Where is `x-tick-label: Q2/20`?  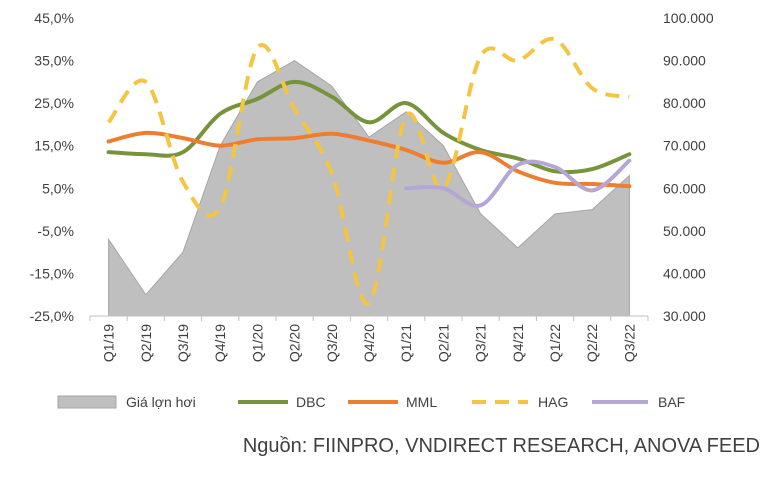 x-tick-label: Q2/20 is located at coordinates (295, 343).